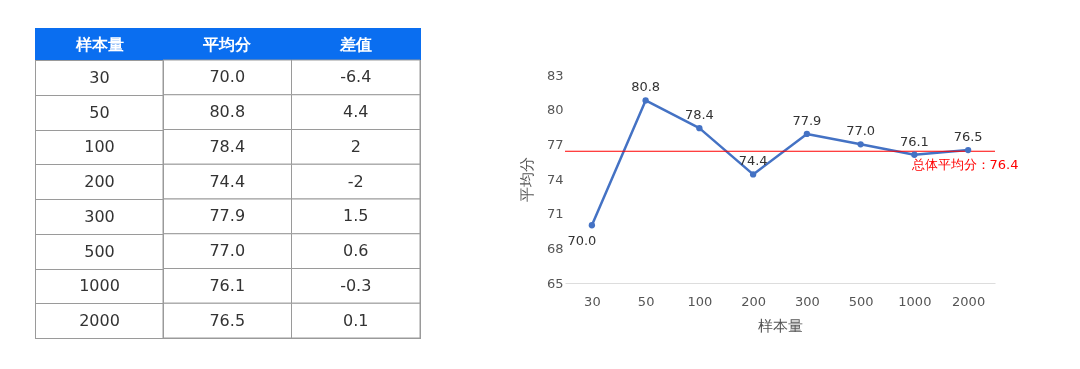  Describe the element at coordinates (915, 301) in the screenshot. I see `x-tick-label: 1000` at that location.